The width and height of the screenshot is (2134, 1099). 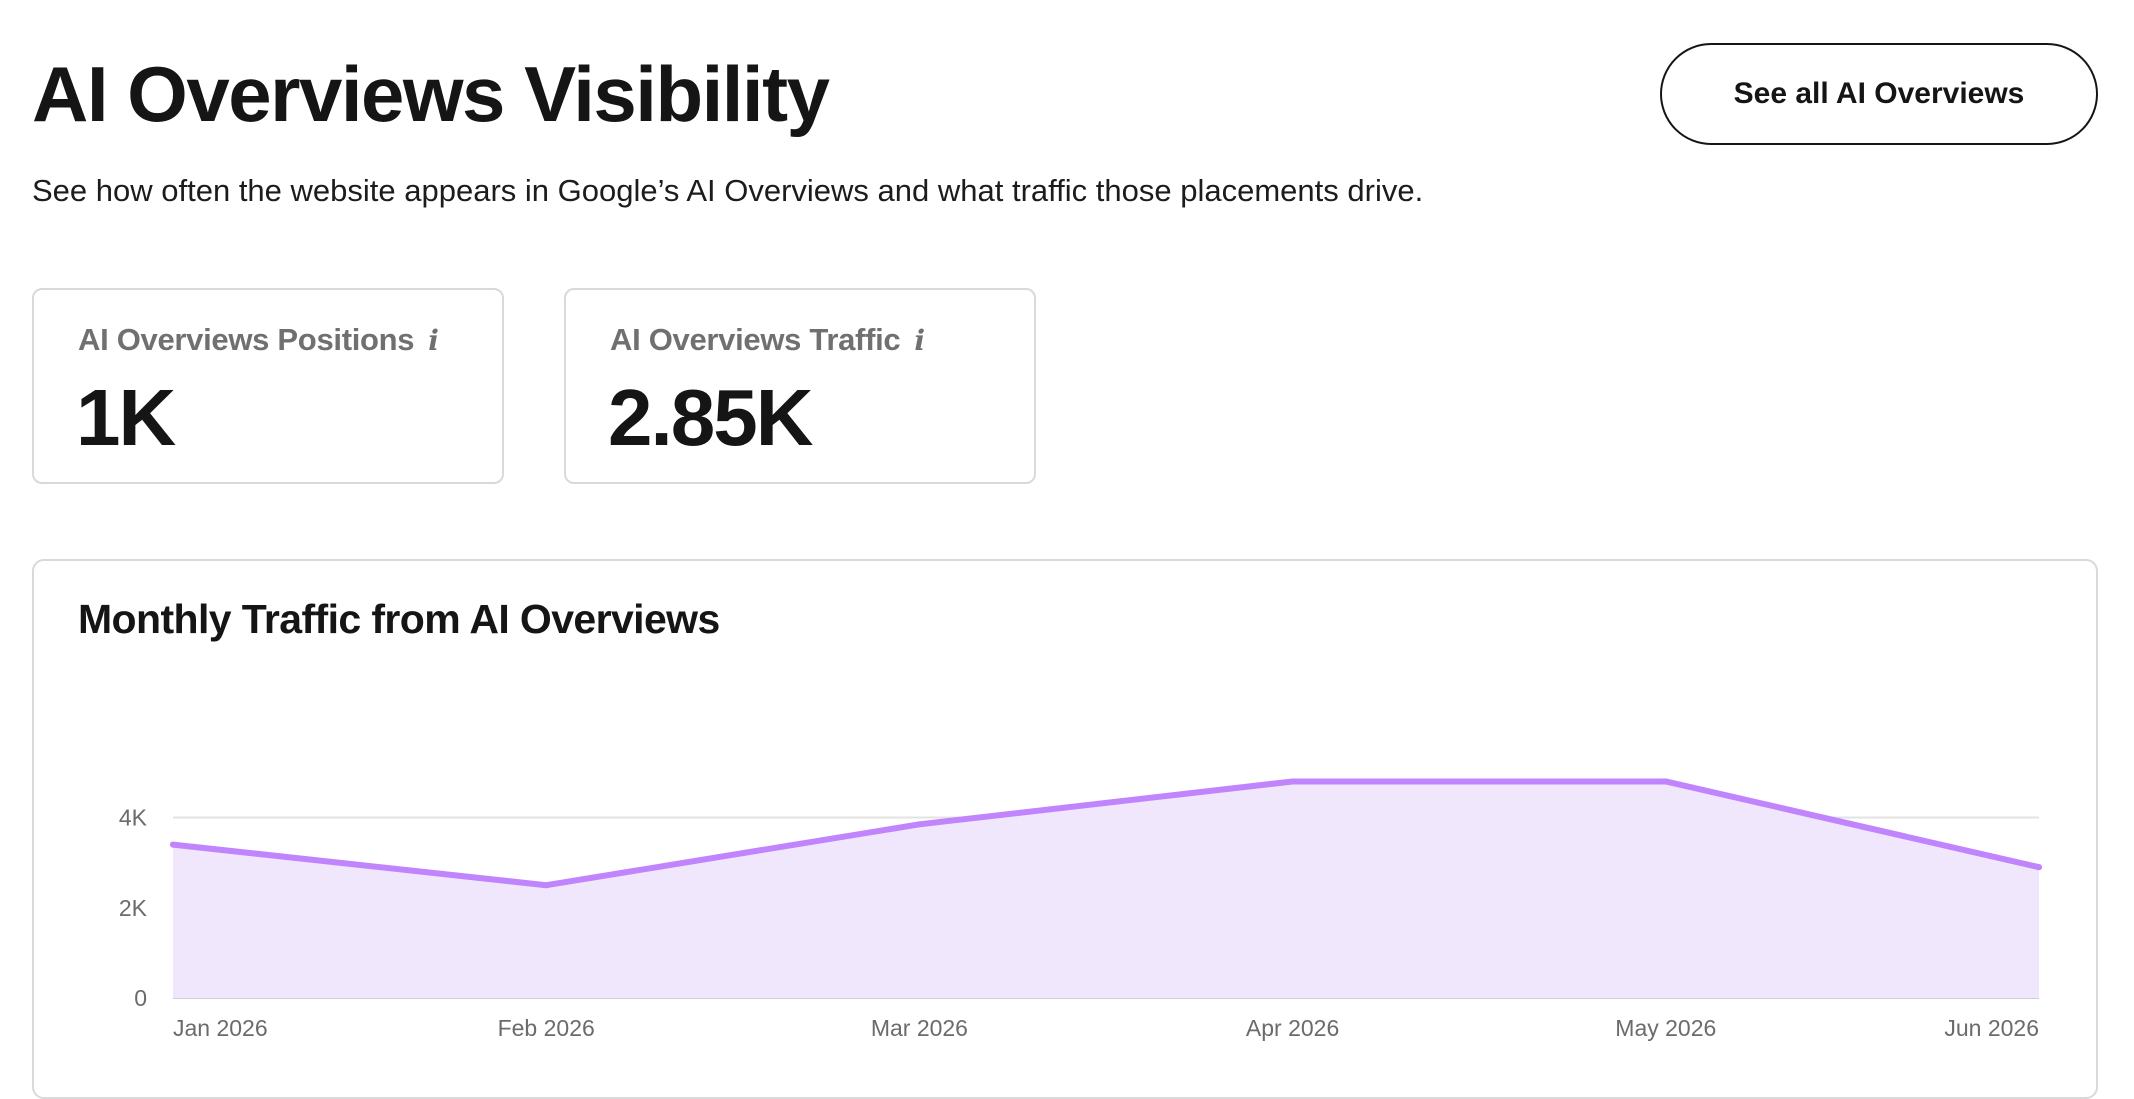 What do you see at coordinates (1292, 1028) in the screenshot?
I see `x-tick-label: Apr 2026` at bounding box center [1292, 1028].